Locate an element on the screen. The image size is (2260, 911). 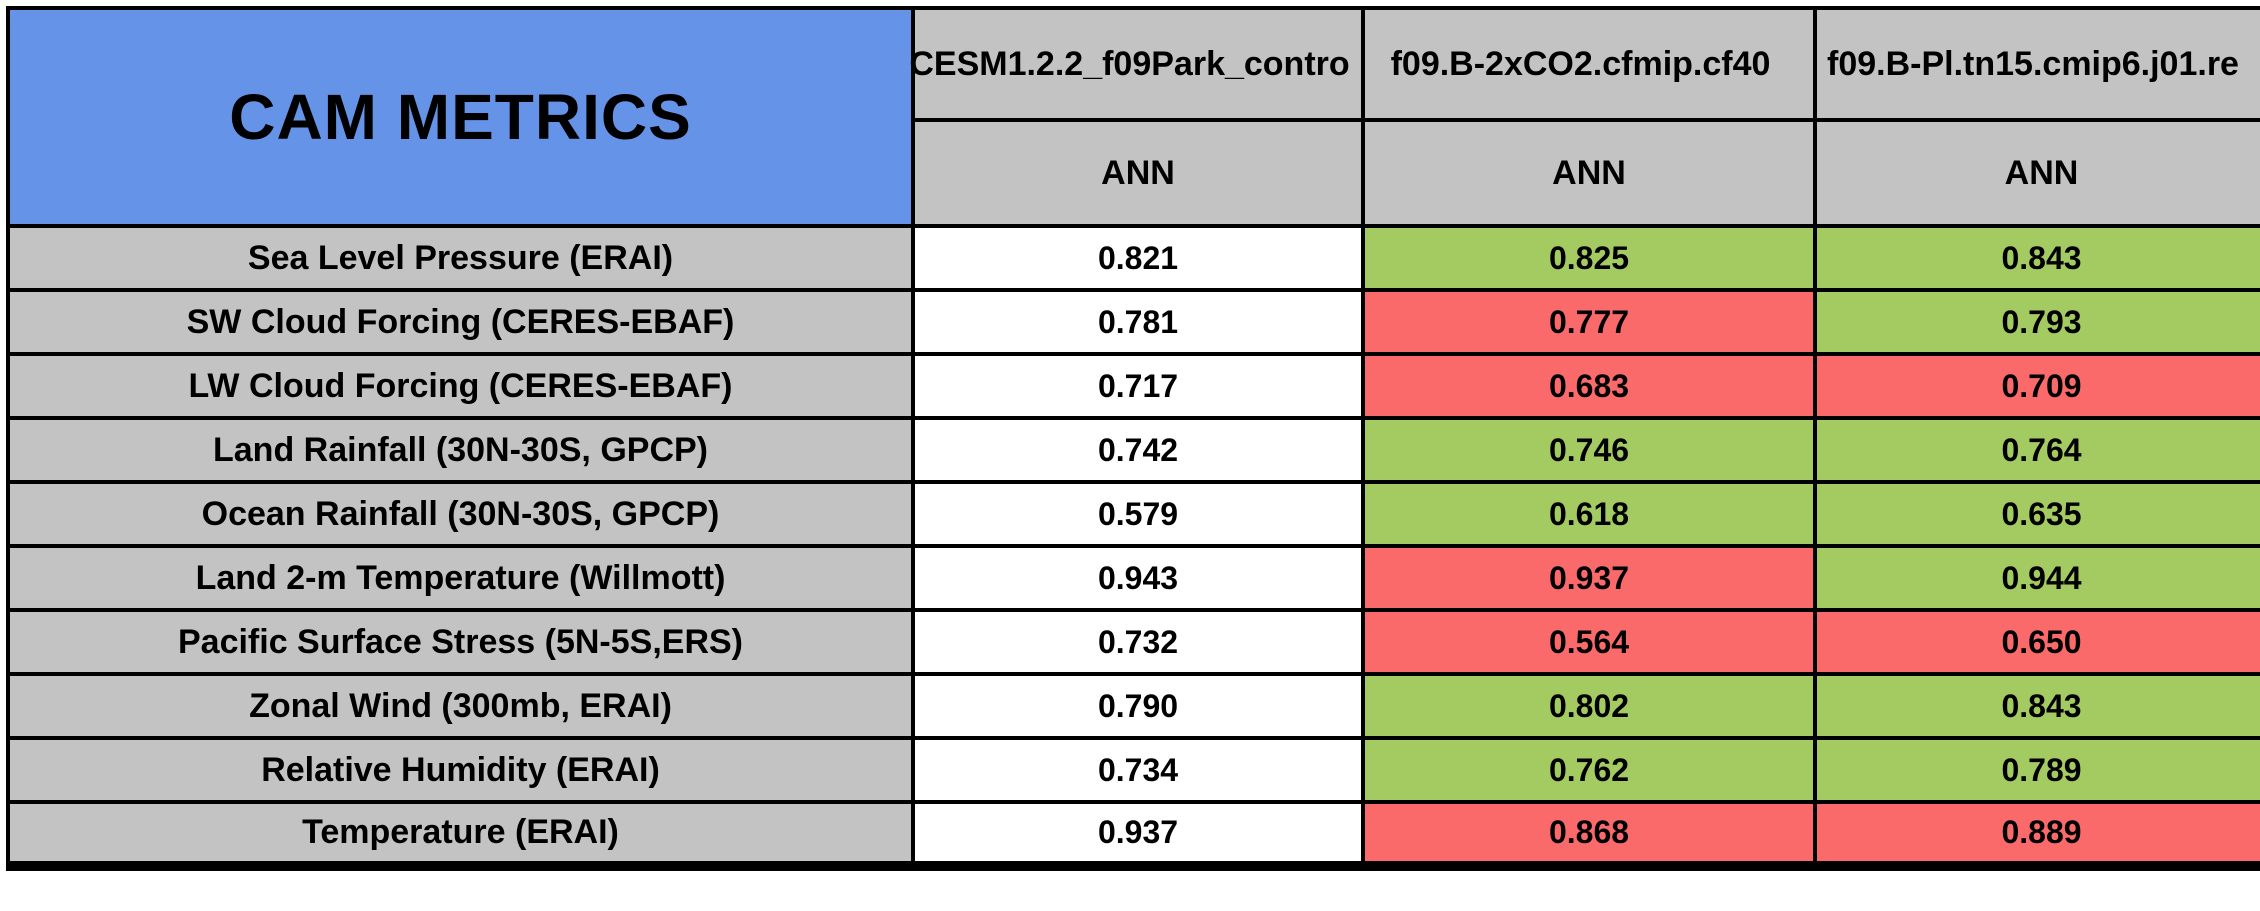
table-title-cell: CAM METRICS is located at coordinates (460, 117).